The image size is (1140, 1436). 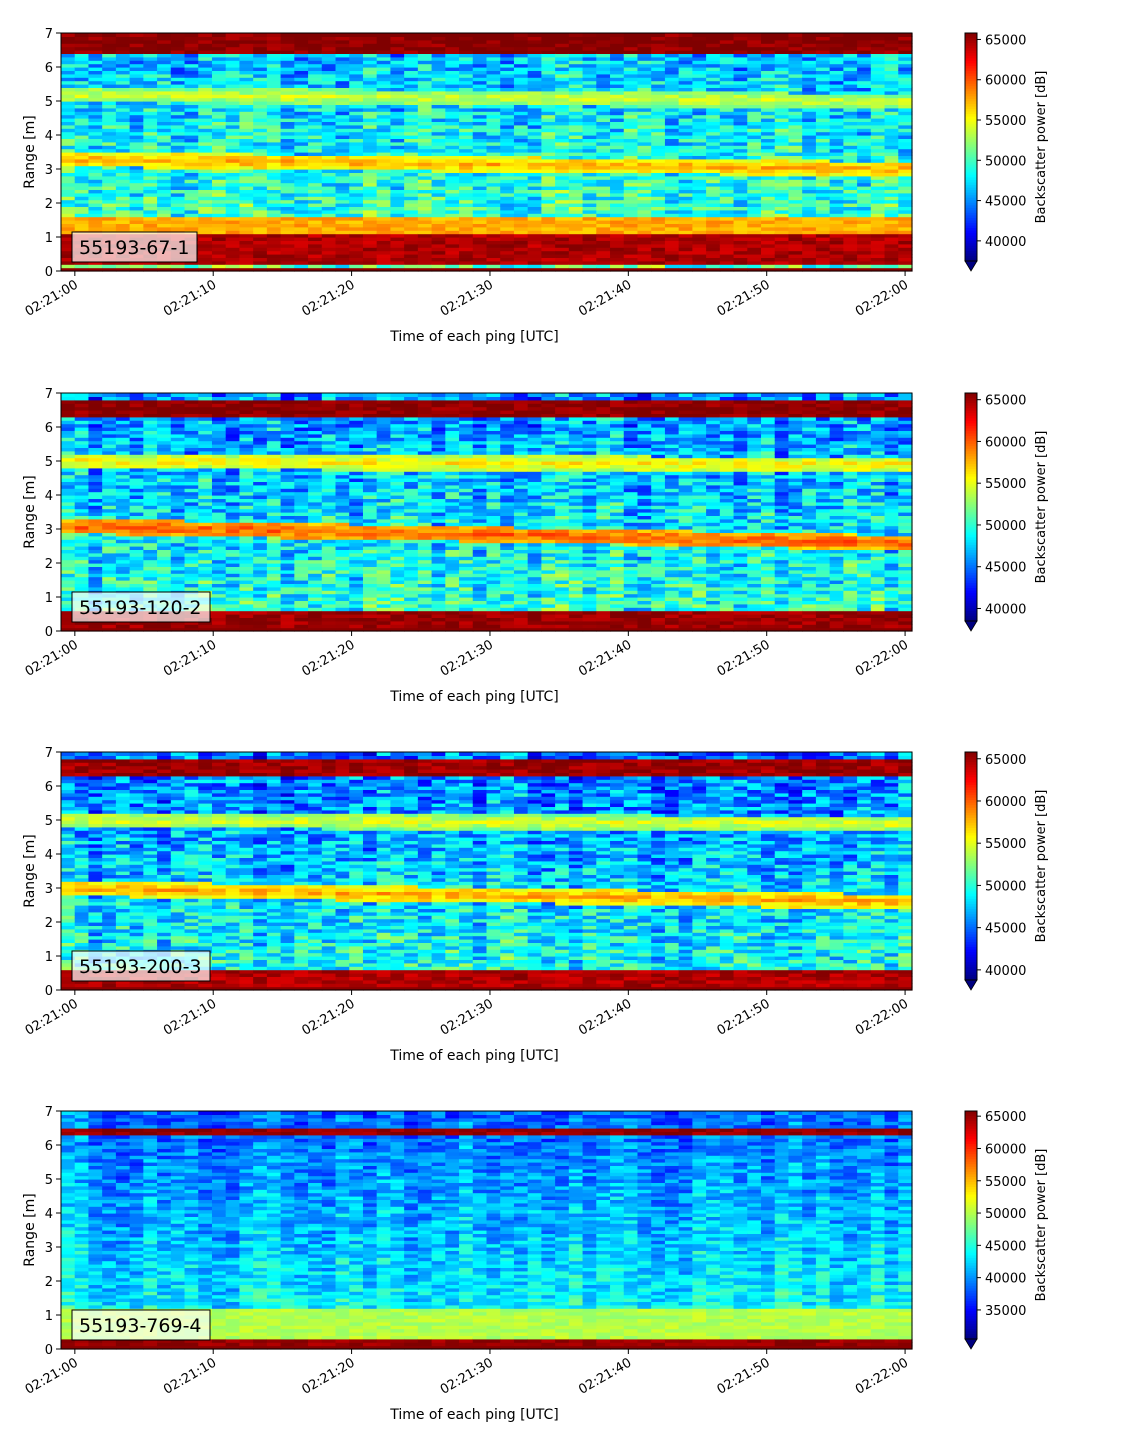 What do you see at coordinates (49, 34) in the screenshot?
I see `y-tick-label: 7` at bounding box center [49, 34].